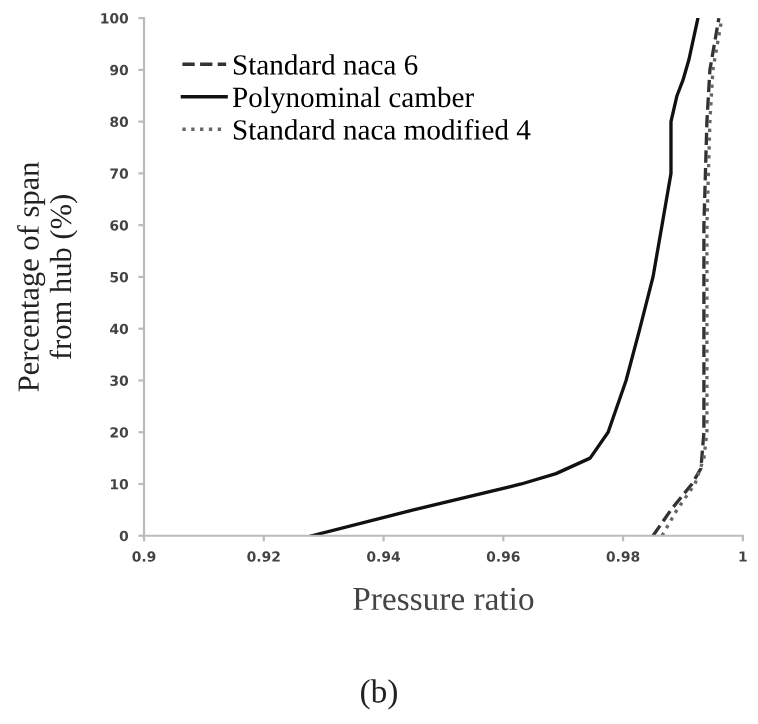 The width and height of the screenshot is (758, 724). What do you see at coordinates (47, 277) in the screenshot?
I see `y-axis-title: Percentage of span from hub (%)` at bounding box center [47, 277].